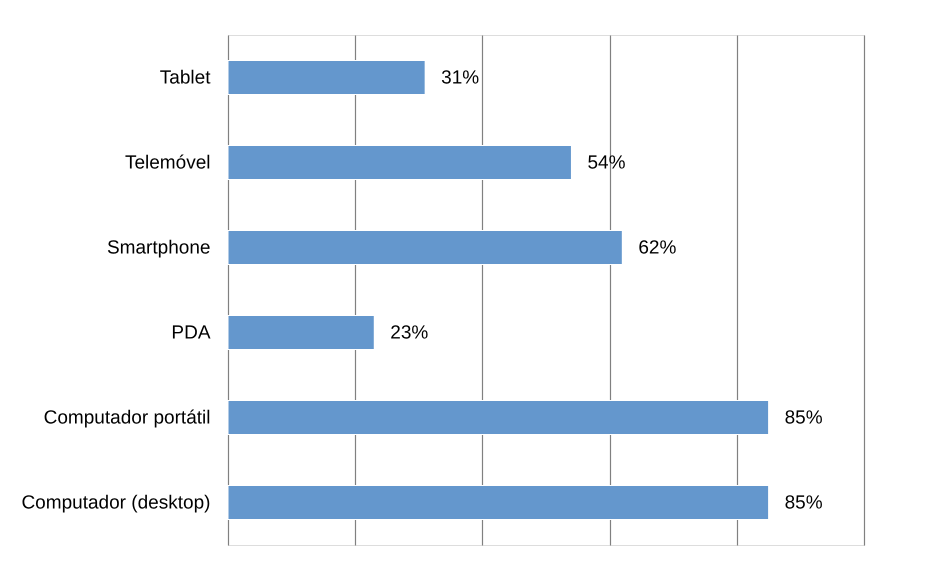 Image resolution: width=952 pixels, height=585 pixels. I want to click on y-tick-label: Smartphone, so click(158, 248).